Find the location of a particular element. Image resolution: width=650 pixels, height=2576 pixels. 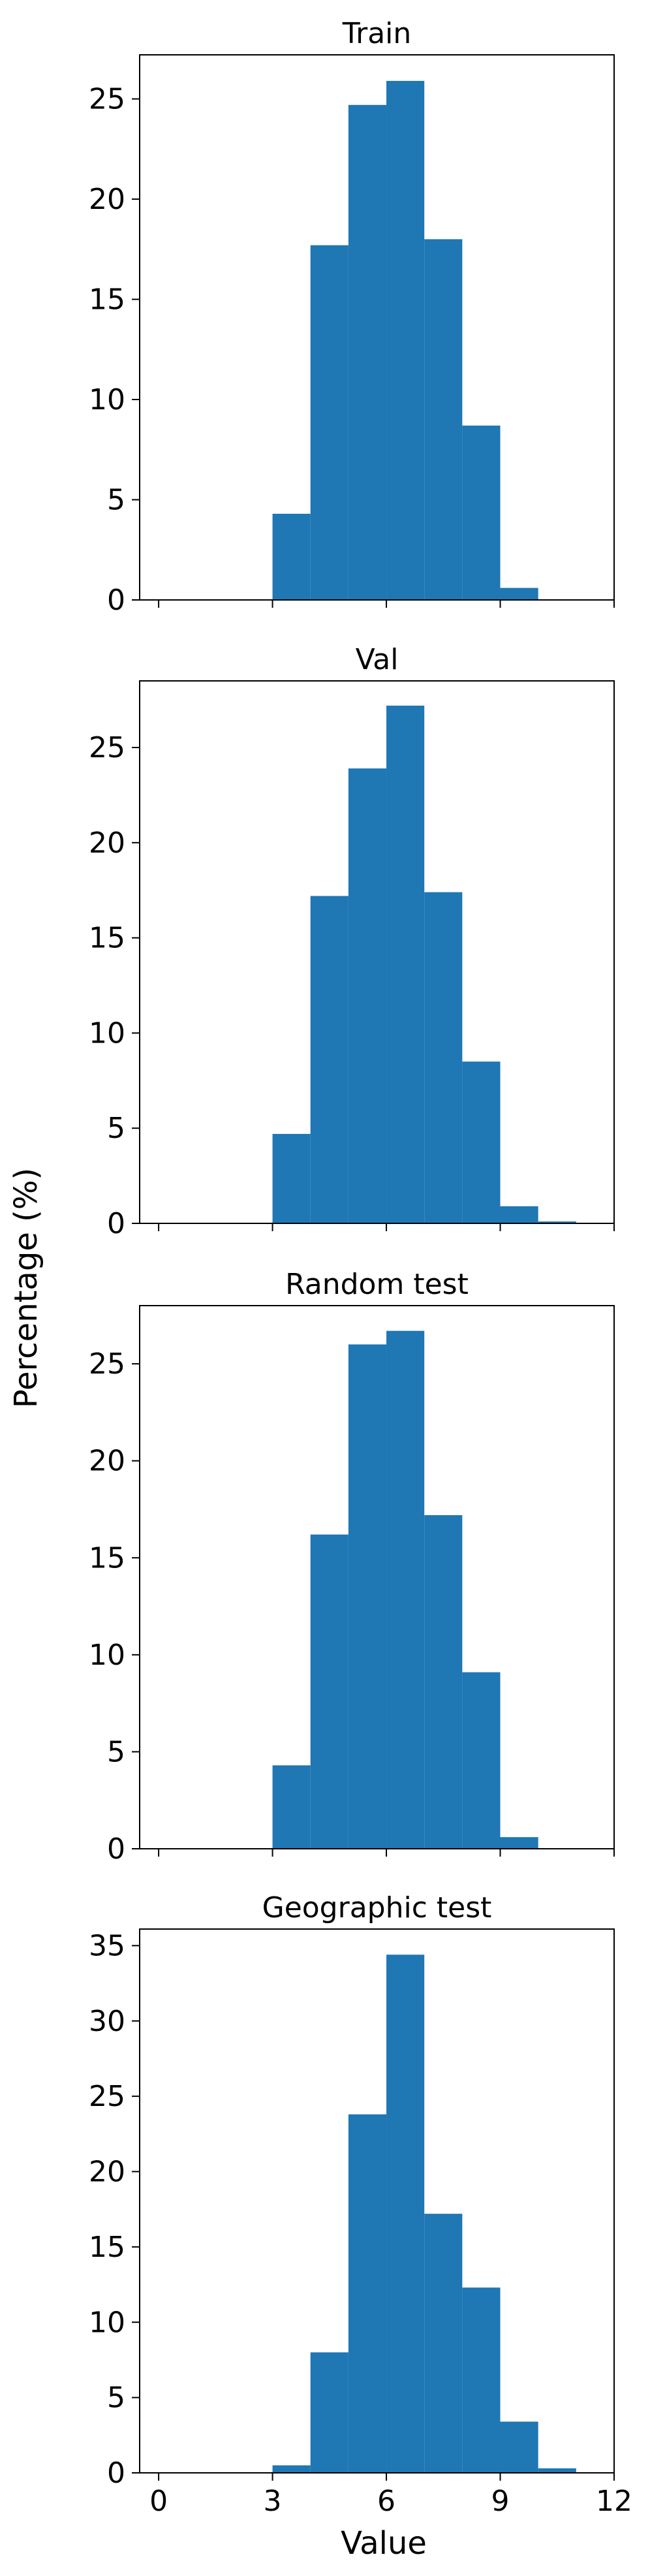

panel-title: Train is located at coordinates (377, 33).